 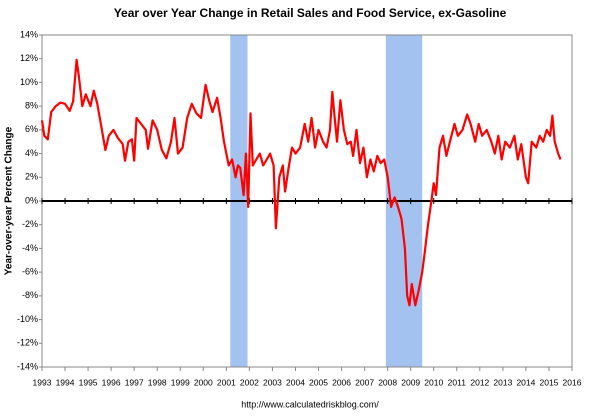 What do you see at coordinates (42, 382) in the screenshot?
I see `x-tick-label: 1993` at bounding box center [42, 382].